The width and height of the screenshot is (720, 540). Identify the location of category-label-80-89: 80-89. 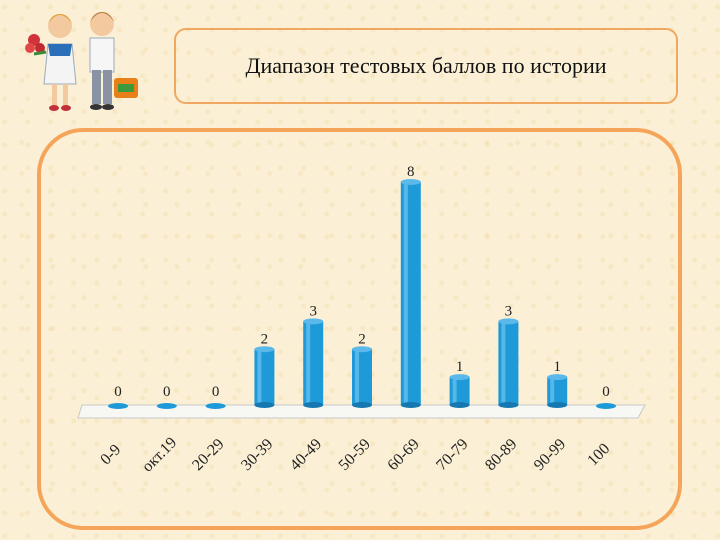
(501, 455).